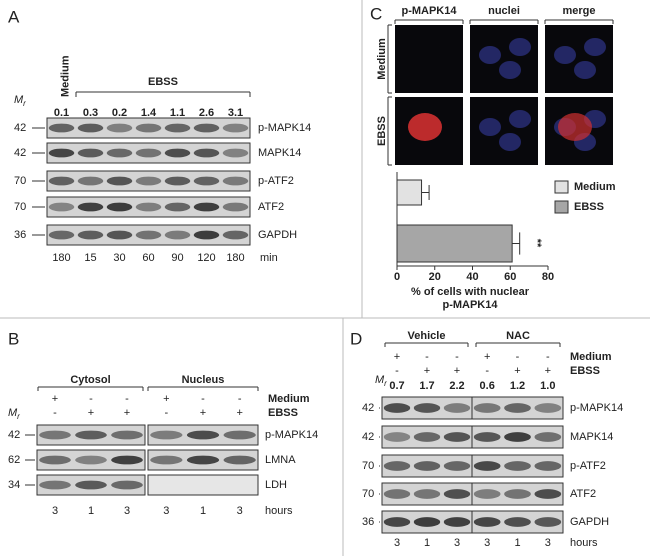  I want to click on ratio-label: 2.2, so click(456, 386).